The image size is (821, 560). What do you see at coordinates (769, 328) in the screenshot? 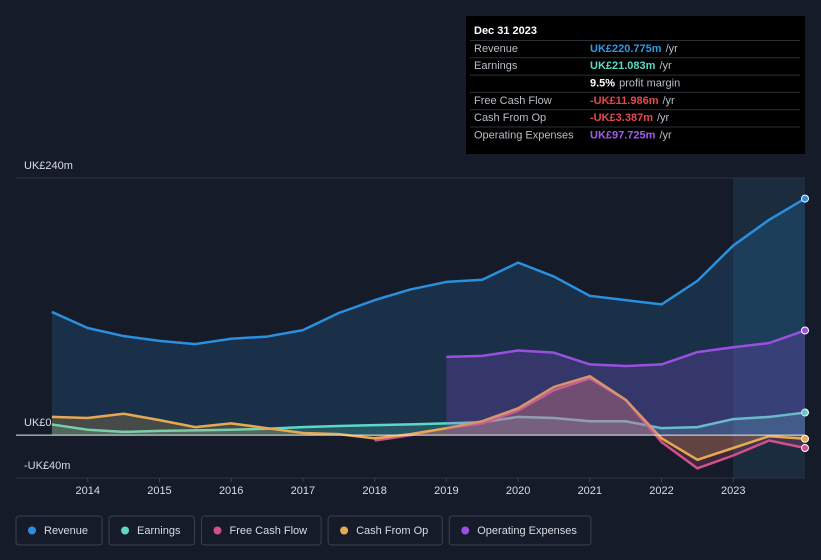
I see `highlight-region` at bounding box center [769, 328].